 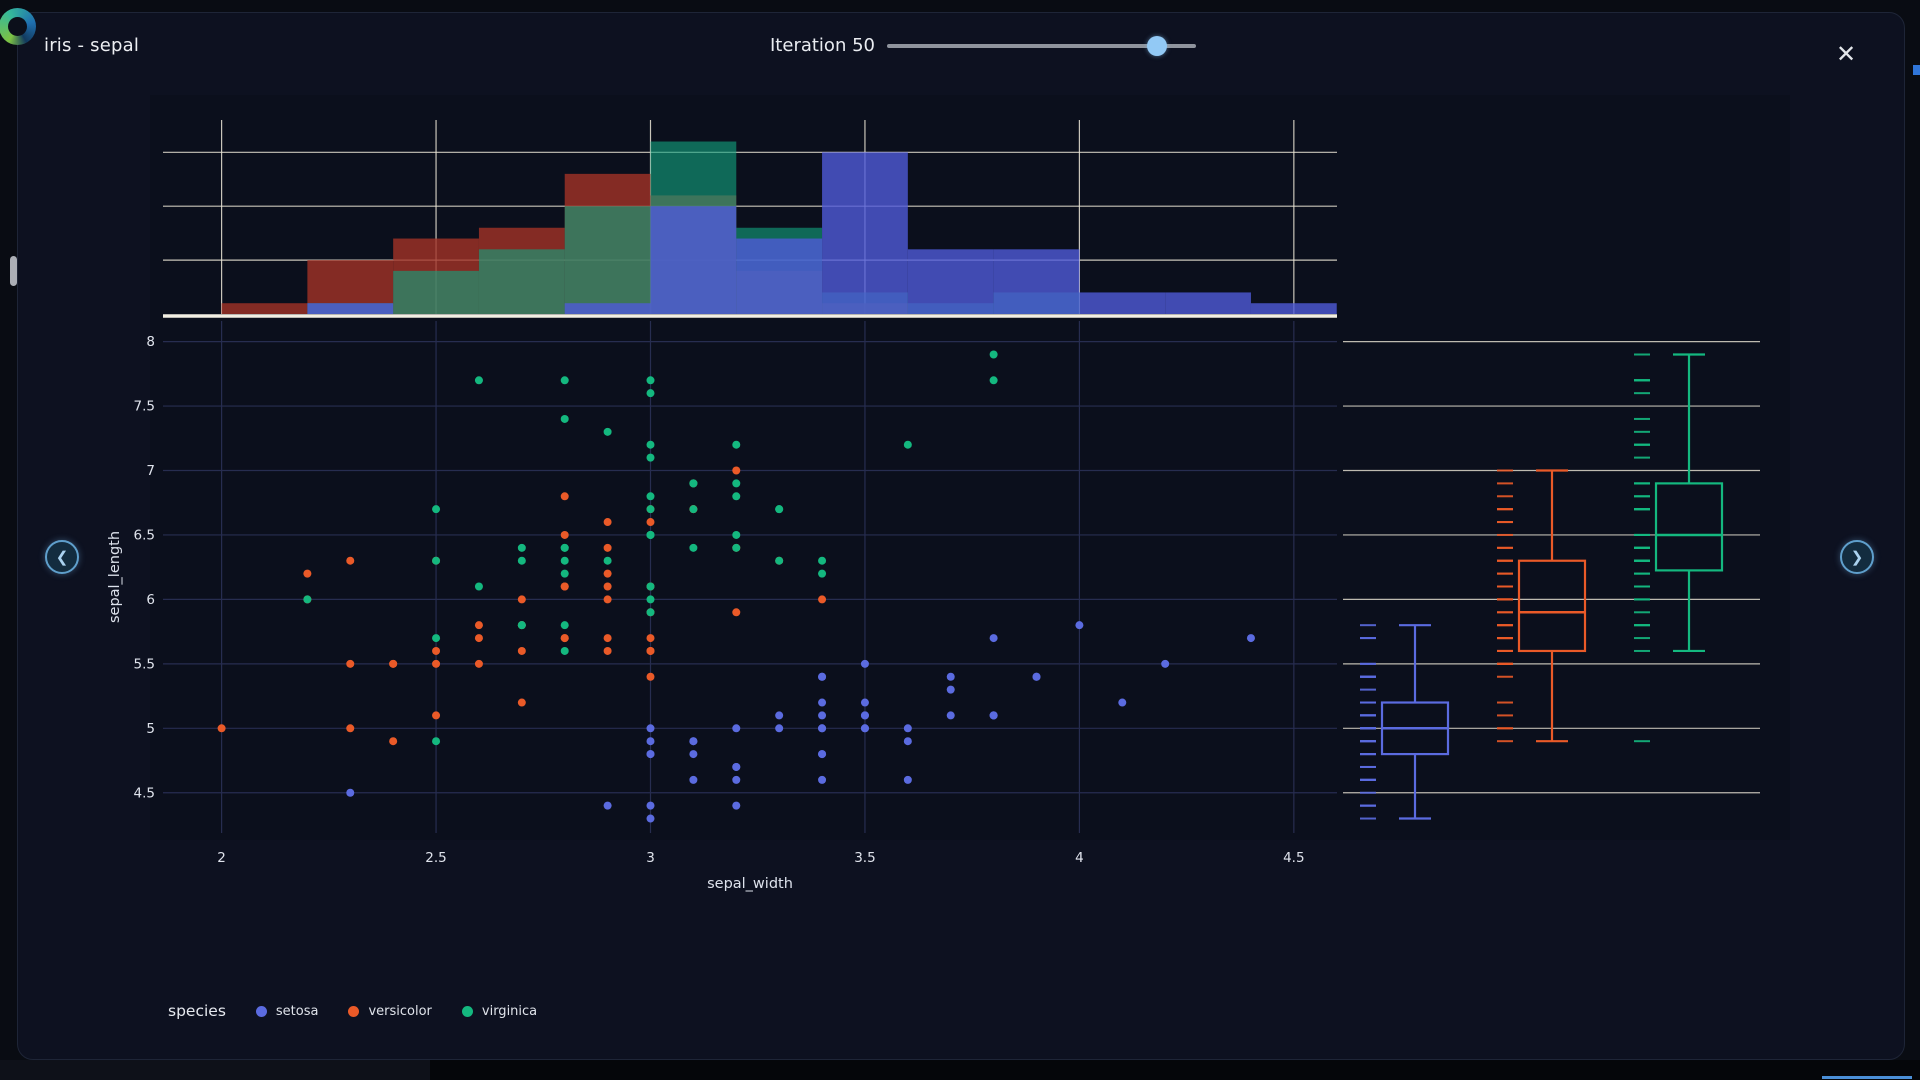 I want to click on iteration-control: Iteration 50, so click(x=983, y=45).